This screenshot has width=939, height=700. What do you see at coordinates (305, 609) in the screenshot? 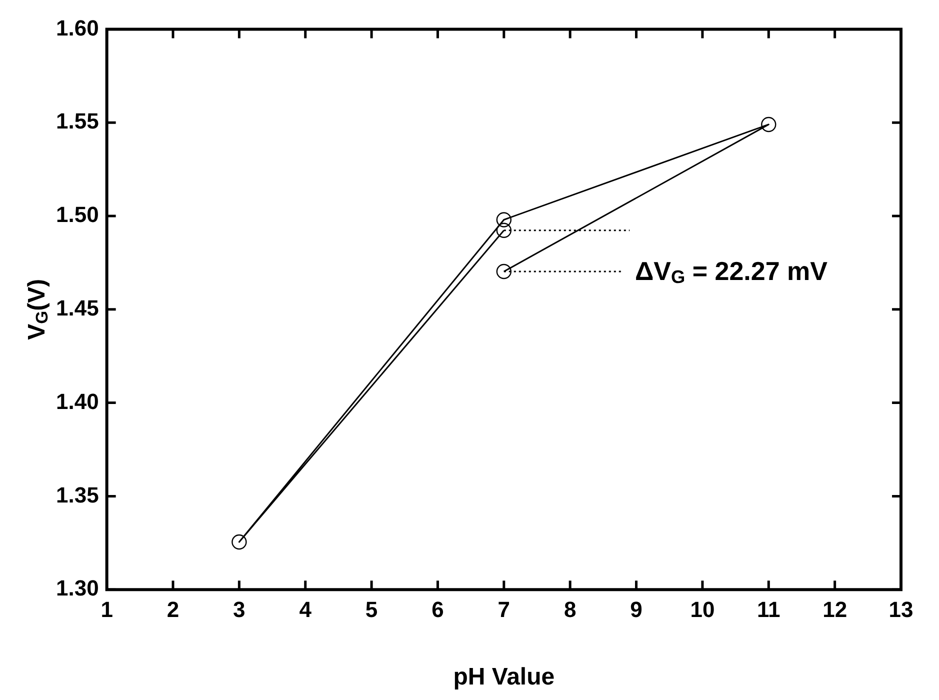
I see `x-tick-label: 4` at bounding box center [305, 609].